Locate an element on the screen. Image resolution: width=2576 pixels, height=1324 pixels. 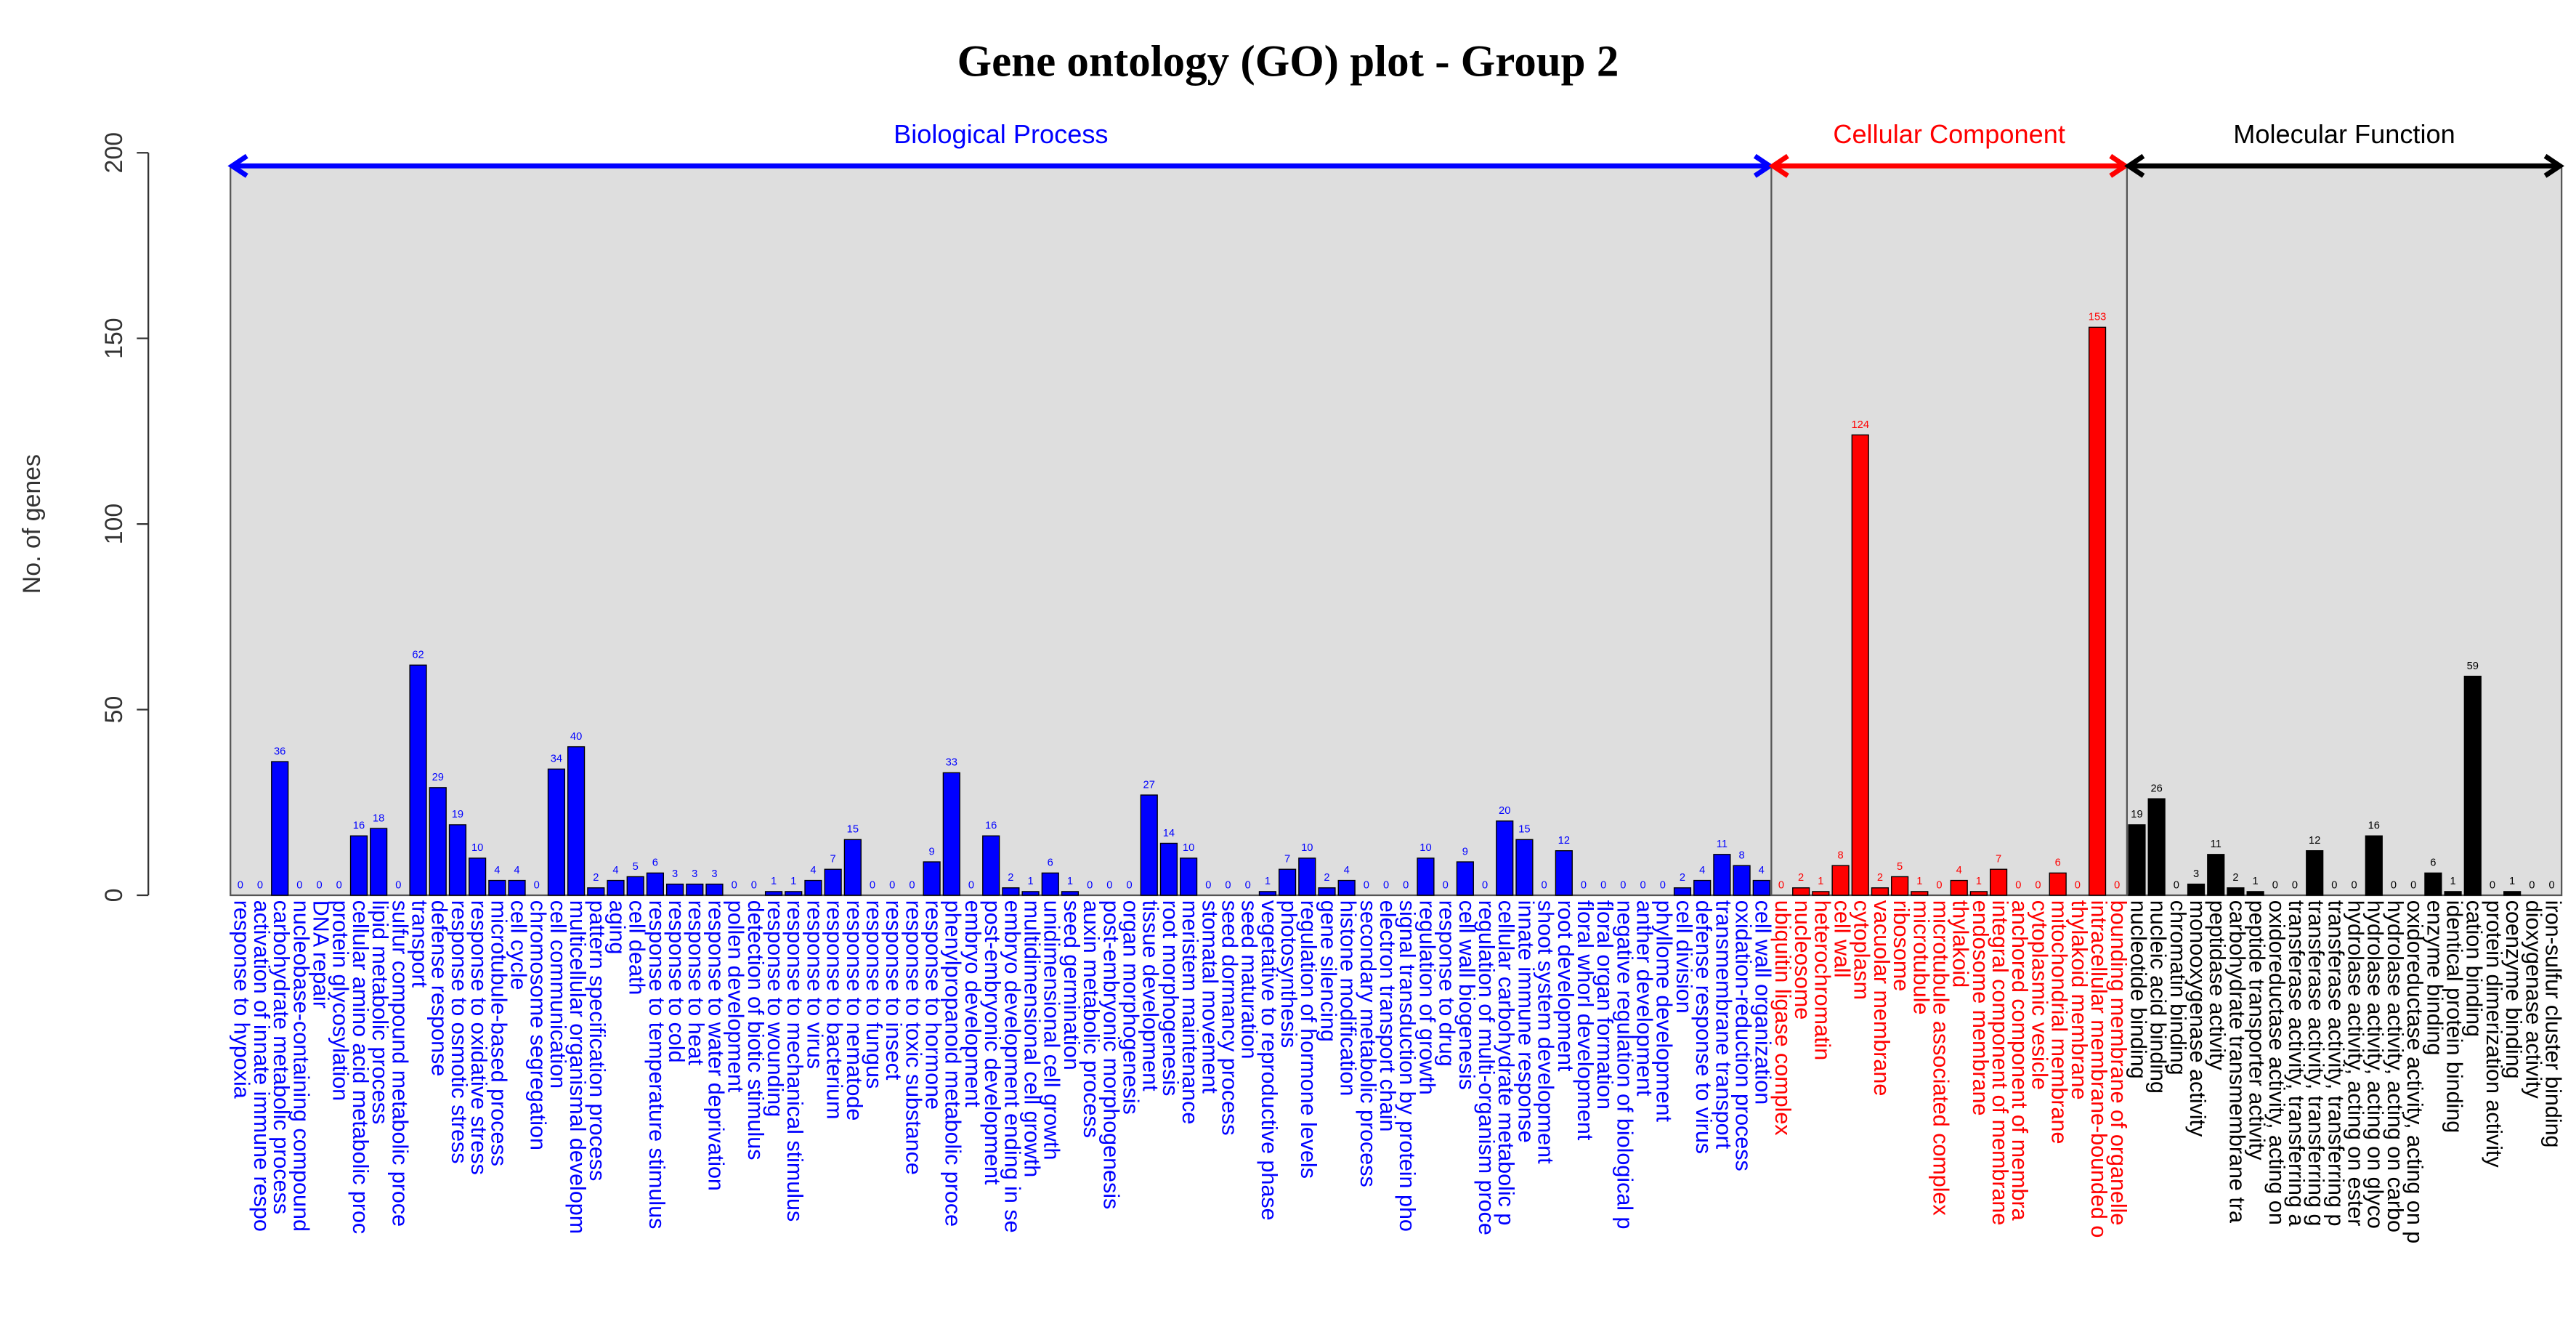
group-label: Molecular Function is located at coordinates (2344, 134).